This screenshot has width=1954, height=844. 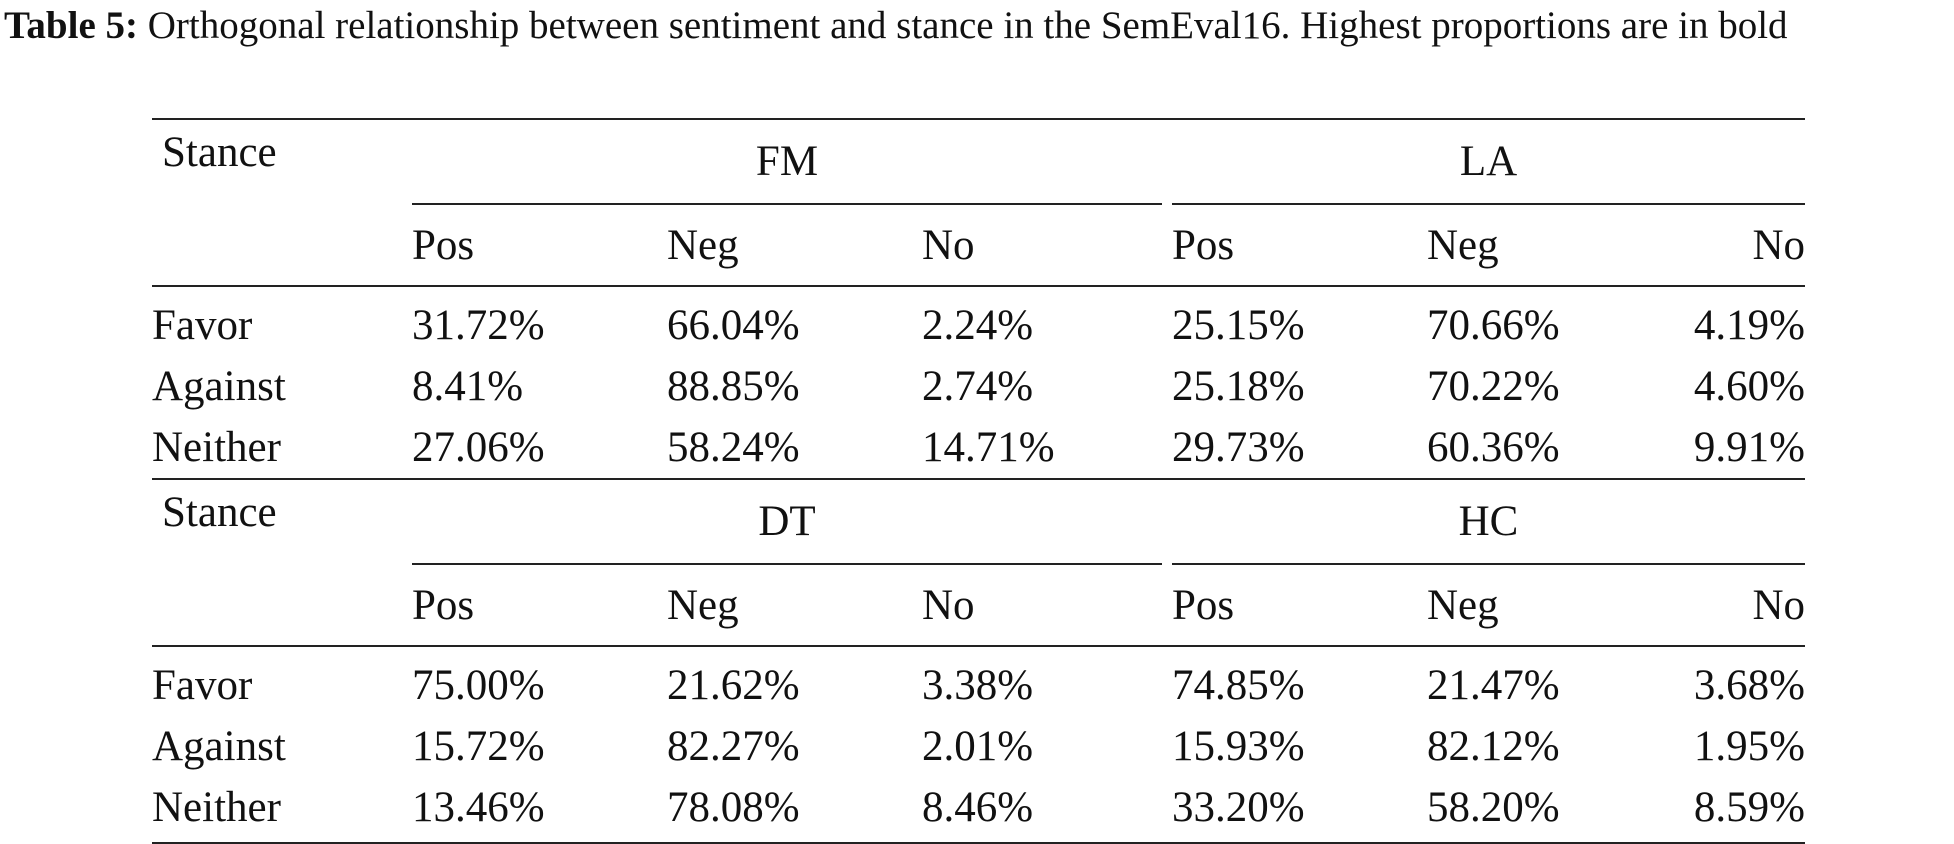 What do you see at coordinates (733, 386) in the screenshot?
I see `cell-value: 88.85%` at bounding box center [733, 386].